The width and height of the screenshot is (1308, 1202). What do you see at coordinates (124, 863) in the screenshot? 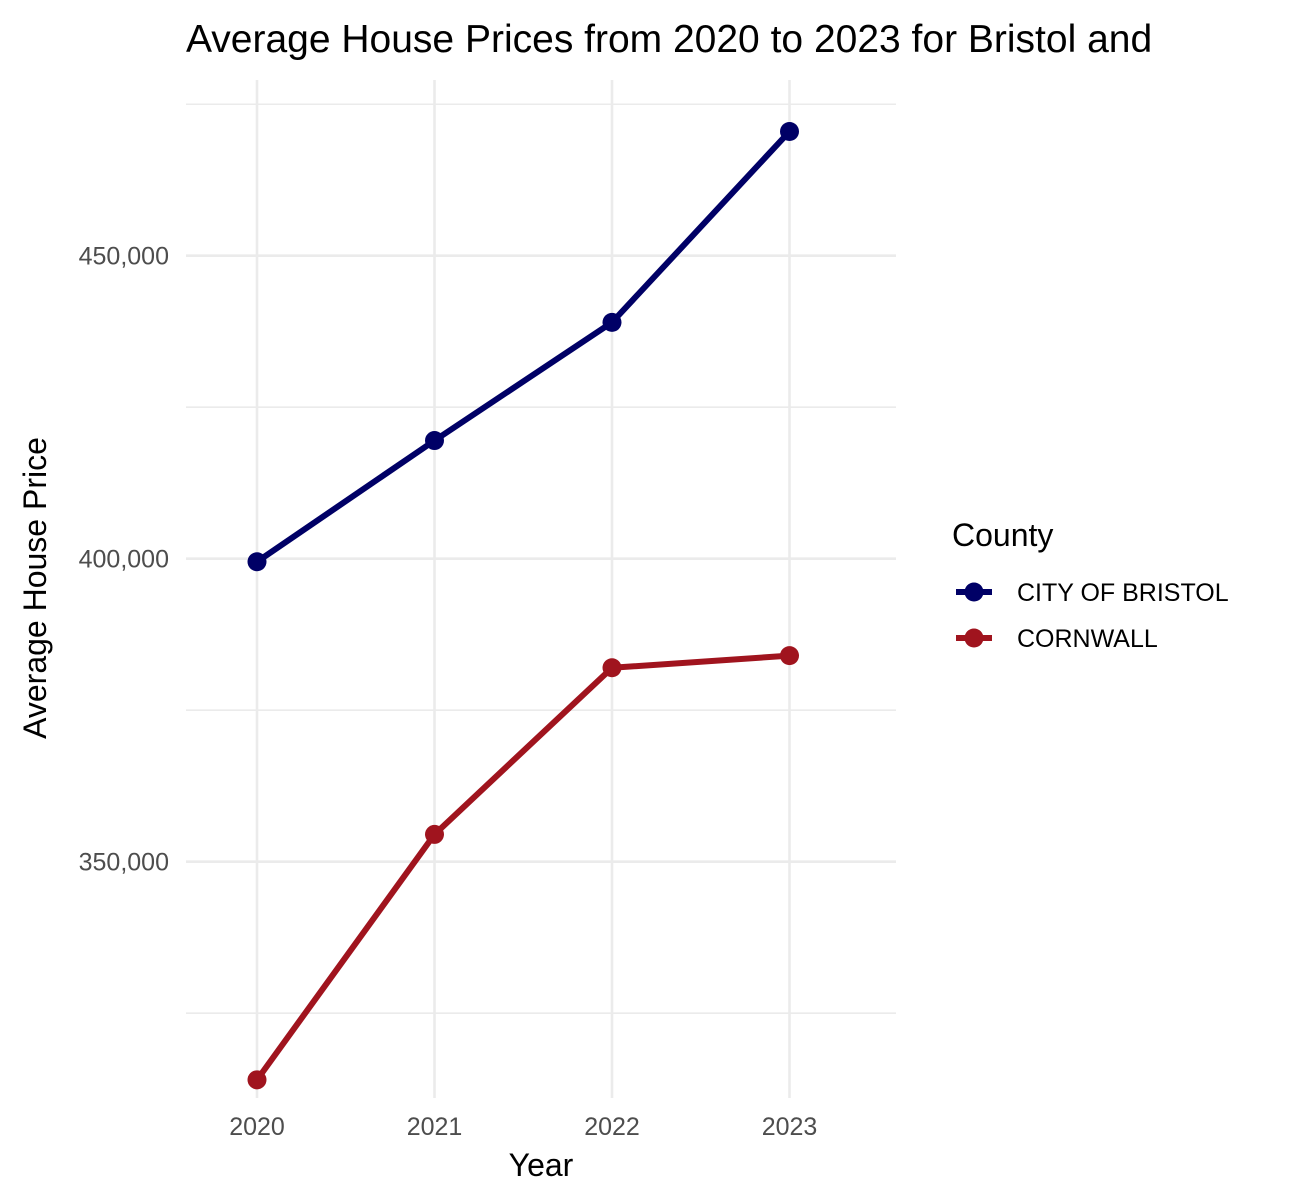
I see `y-tick-label: 350,000` at bounding box center [124, 863].